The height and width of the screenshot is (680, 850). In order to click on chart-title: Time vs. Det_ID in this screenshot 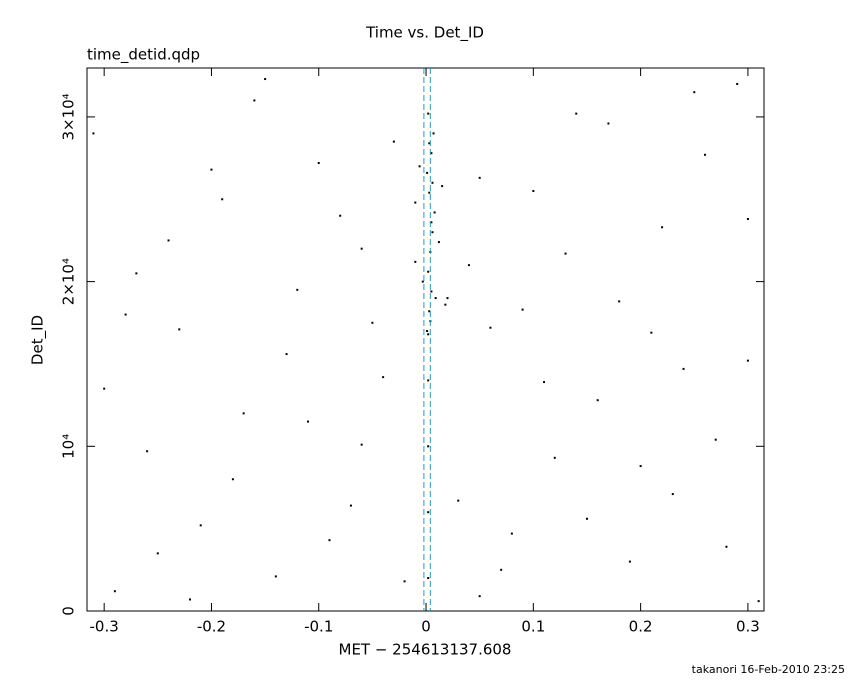, I will do `click(424, 33)`.